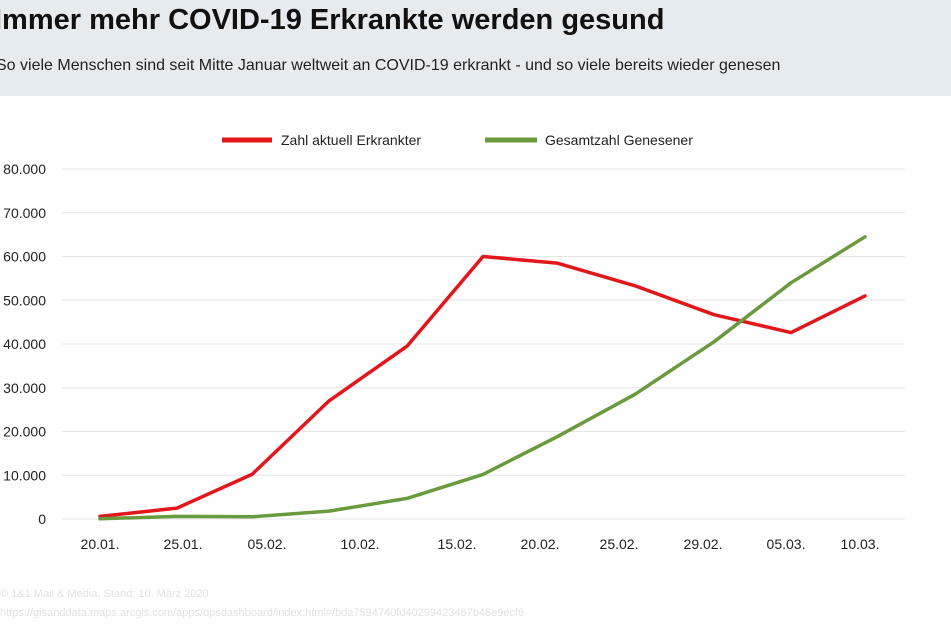 The height and width of the screenshot is (634, 951). What do you see at coordinates (351, 140) in the screenshot?
I see `legend-label: Zahl aktuell Erkrankter` at bounding box center [351, 140].